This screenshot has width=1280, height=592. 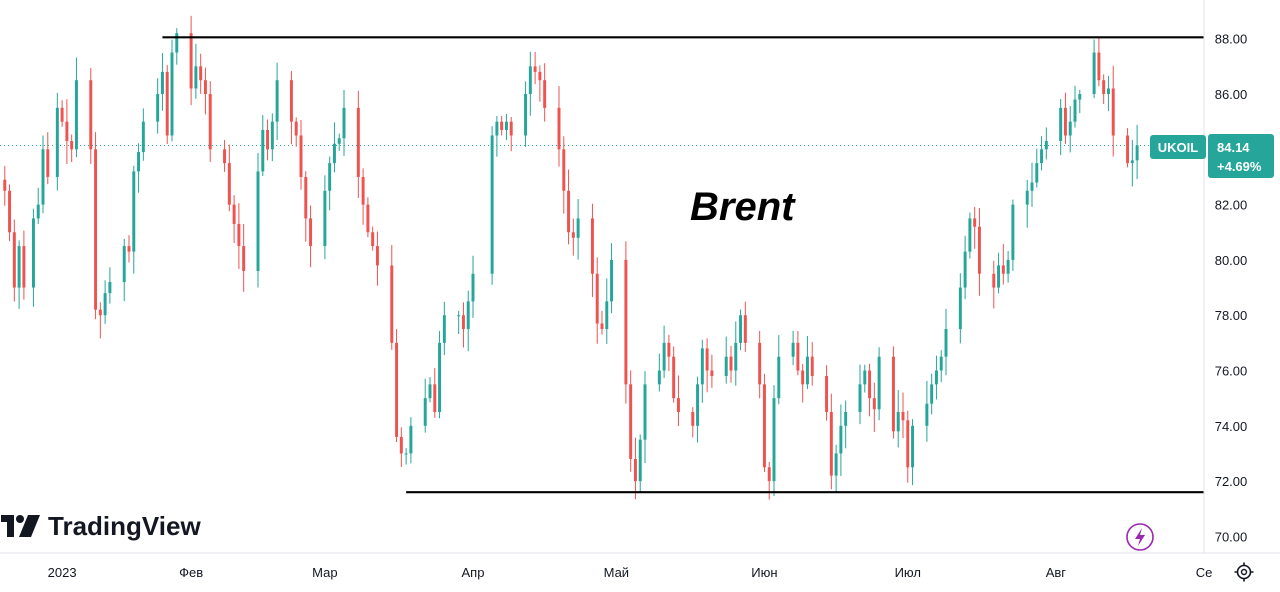 I want to click on lightning-icon, so click(x=1140, y=537).